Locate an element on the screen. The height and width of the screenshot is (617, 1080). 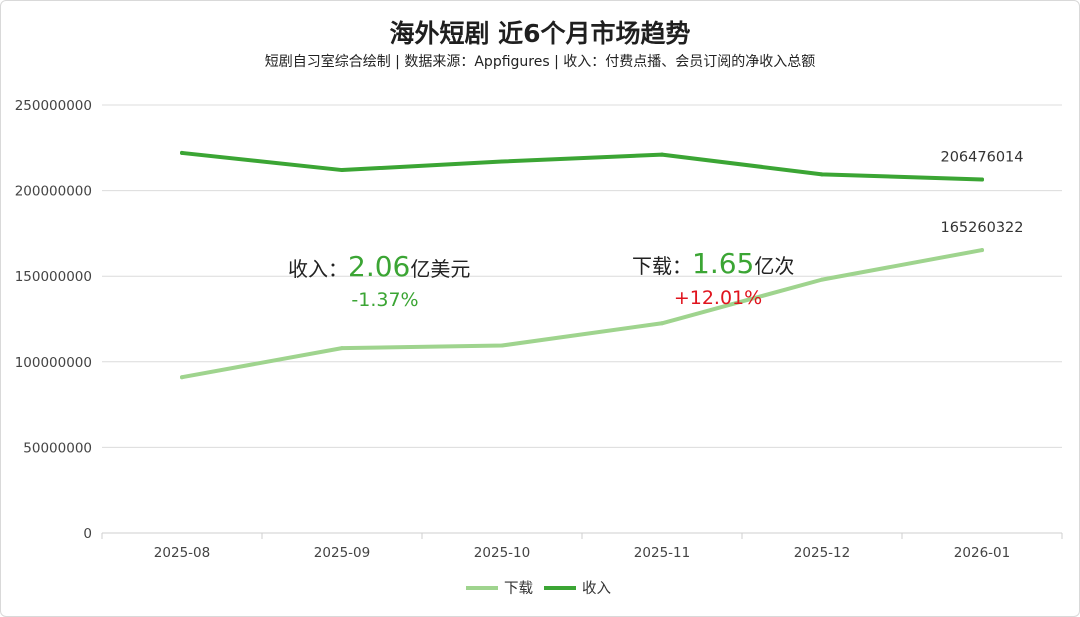
series-line-revenue is located at coordinates (582, 166).